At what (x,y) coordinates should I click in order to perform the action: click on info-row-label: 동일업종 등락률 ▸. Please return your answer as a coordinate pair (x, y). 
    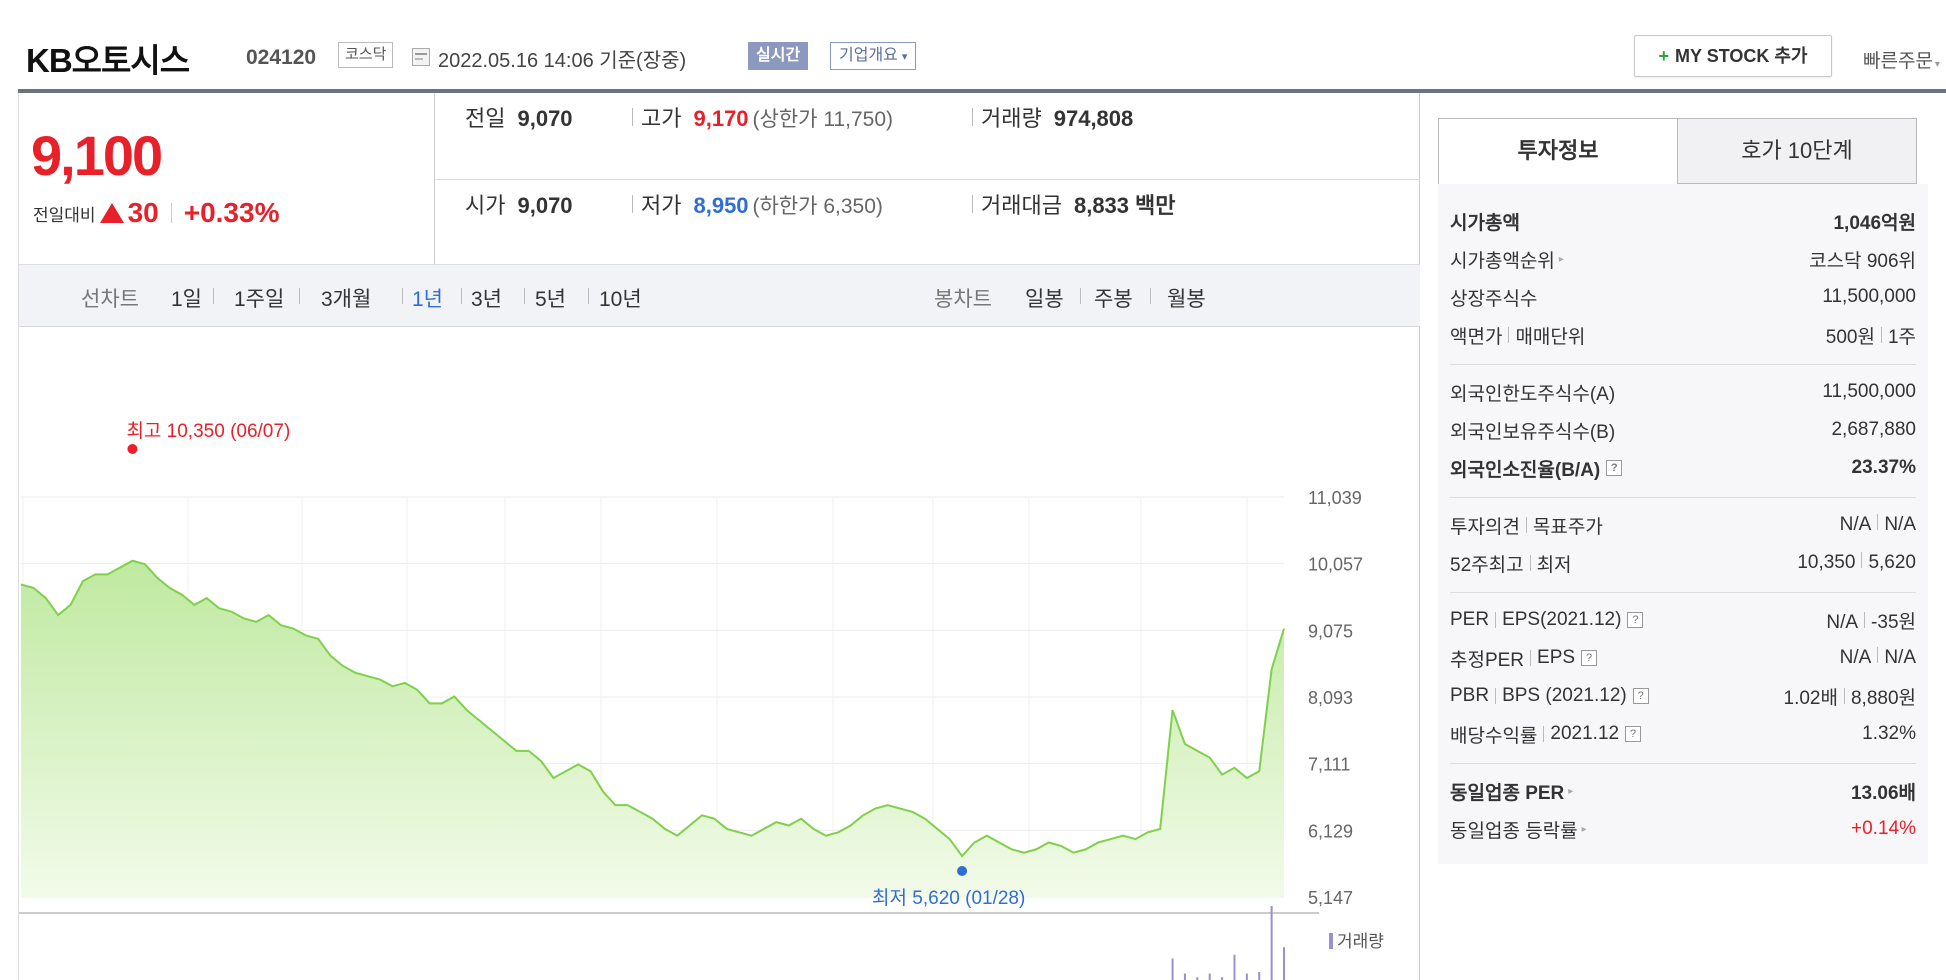
    Looking at the image, I should click on (1518, 829).